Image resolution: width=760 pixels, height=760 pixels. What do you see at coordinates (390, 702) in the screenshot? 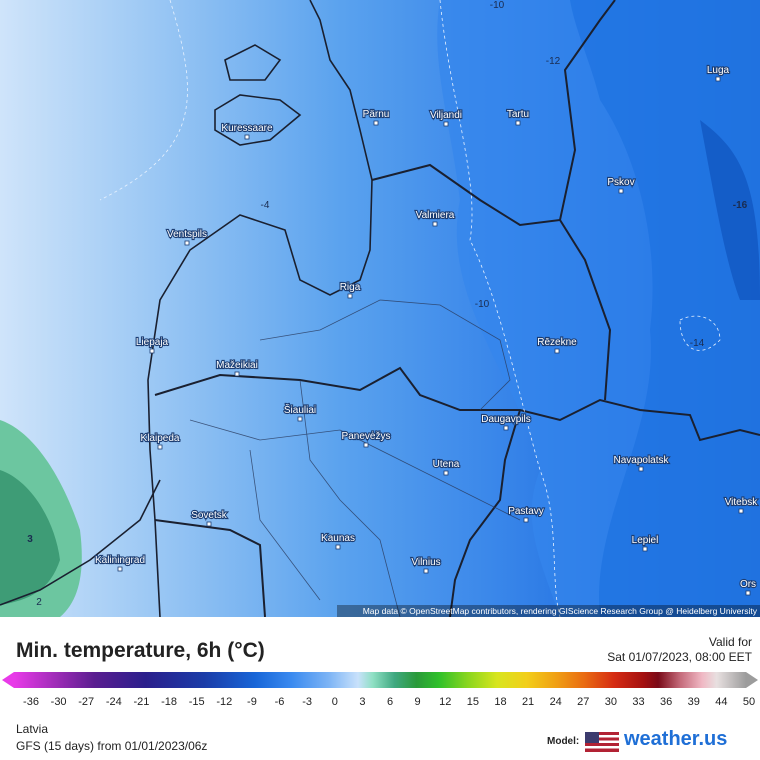
I see `colorbar-tick-label: 6` at bounding box center [390, 702].